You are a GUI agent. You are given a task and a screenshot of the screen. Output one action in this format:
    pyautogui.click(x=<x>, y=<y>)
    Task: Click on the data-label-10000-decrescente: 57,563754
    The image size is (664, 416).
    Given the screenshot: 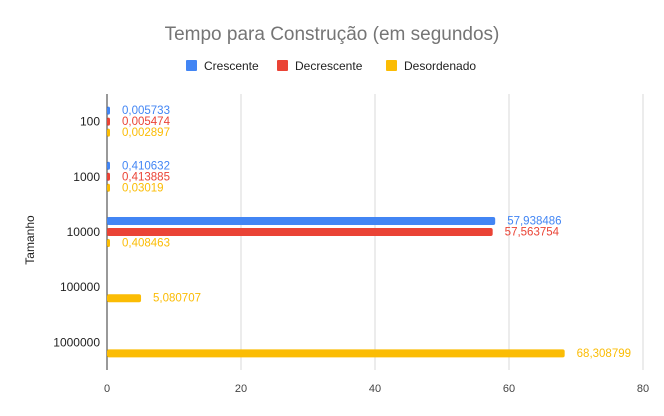 What is the action you would take?
    pyautogui.click(x=532, y=233)
    